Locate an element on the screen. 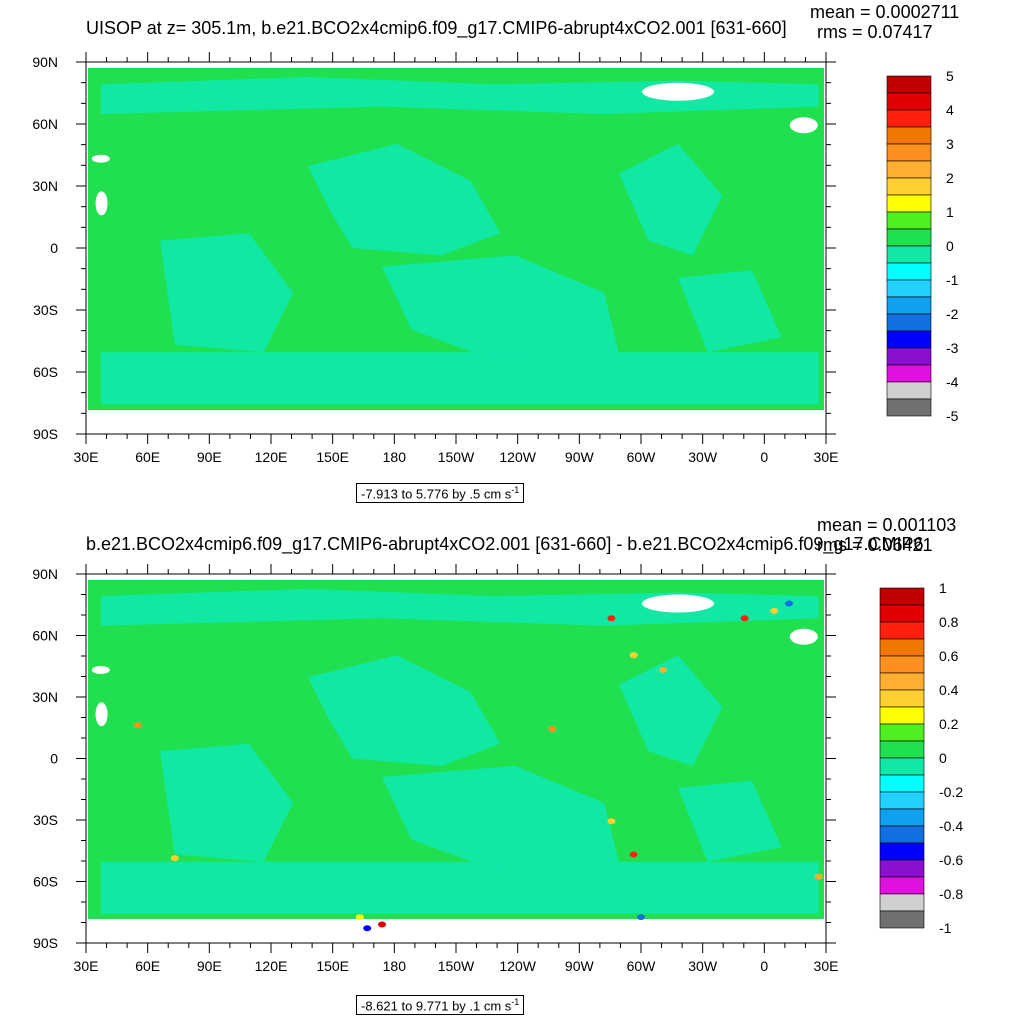 The image size is (1024, 1024). colorbar-label: 3 is located at coordinates (950, 144).